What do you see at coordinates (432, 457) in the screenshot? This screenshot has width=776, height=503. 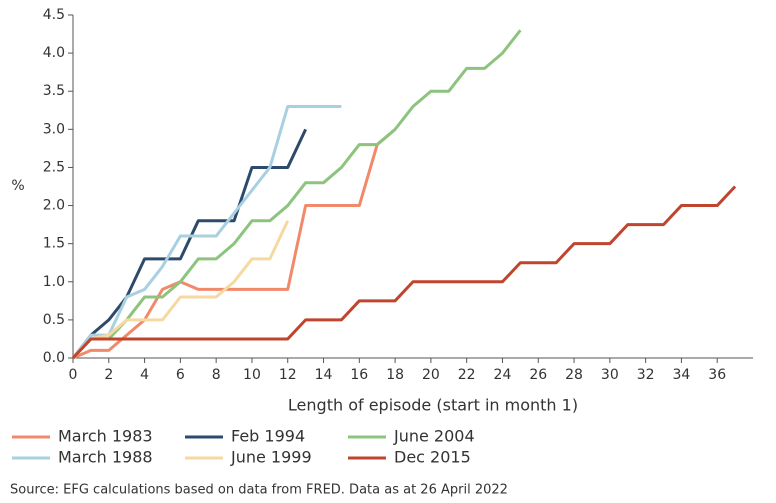 I see `legend-label: Dec 2015` at bounding box center [432, 457].